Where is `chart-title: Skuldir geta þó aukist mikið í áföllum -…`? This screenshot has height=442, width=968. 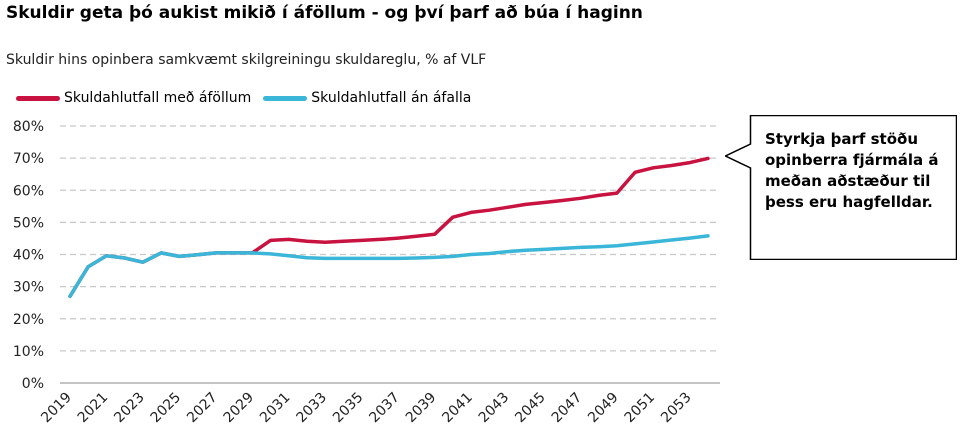 chart-title: Skuldir geta þó aukist mikið í áföllum -… is located at coordinates (324, 13).